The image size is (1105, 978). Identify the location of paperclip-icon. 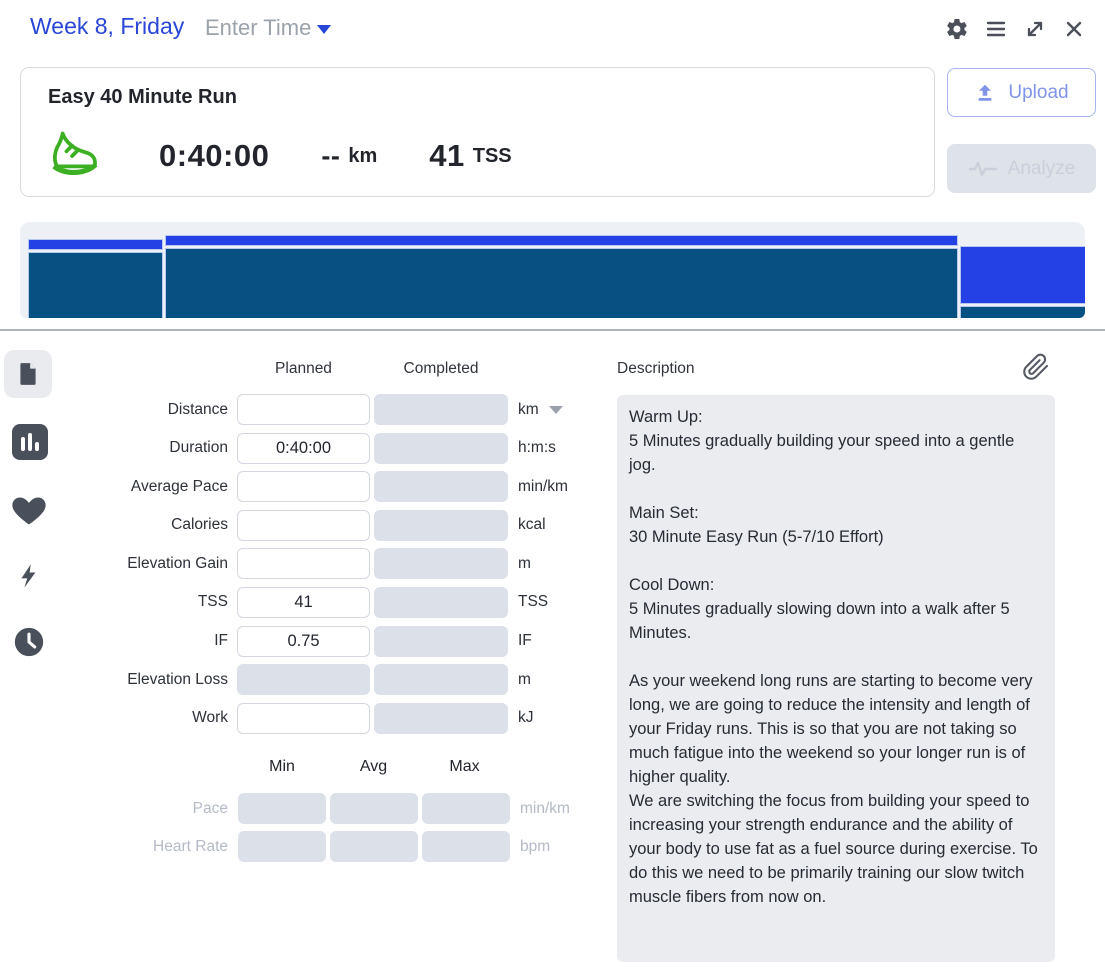
(1036, 367).